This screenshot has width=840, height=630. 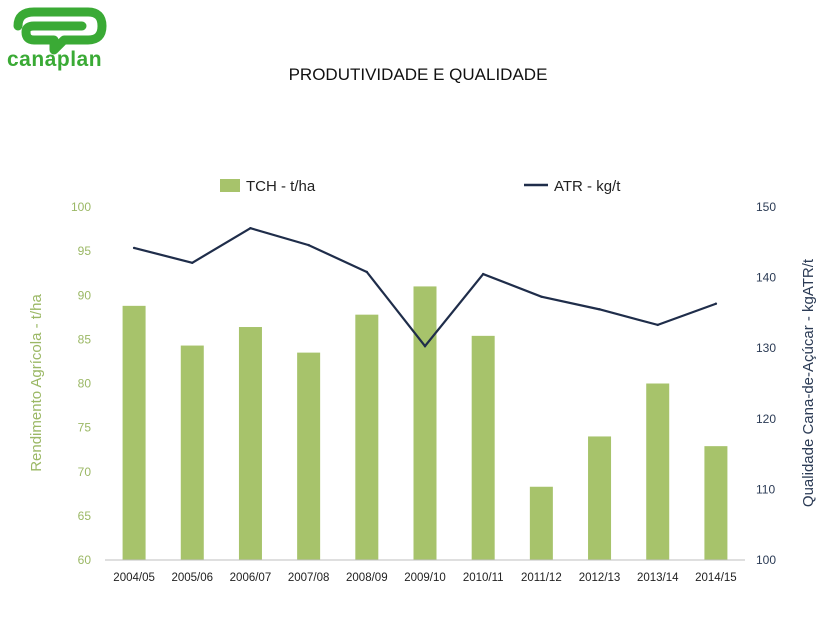 What do you see at coordinates (85, 516) in the screenshot?
I see `y-left-tick-label: 65` at bounding box center [85, 516].